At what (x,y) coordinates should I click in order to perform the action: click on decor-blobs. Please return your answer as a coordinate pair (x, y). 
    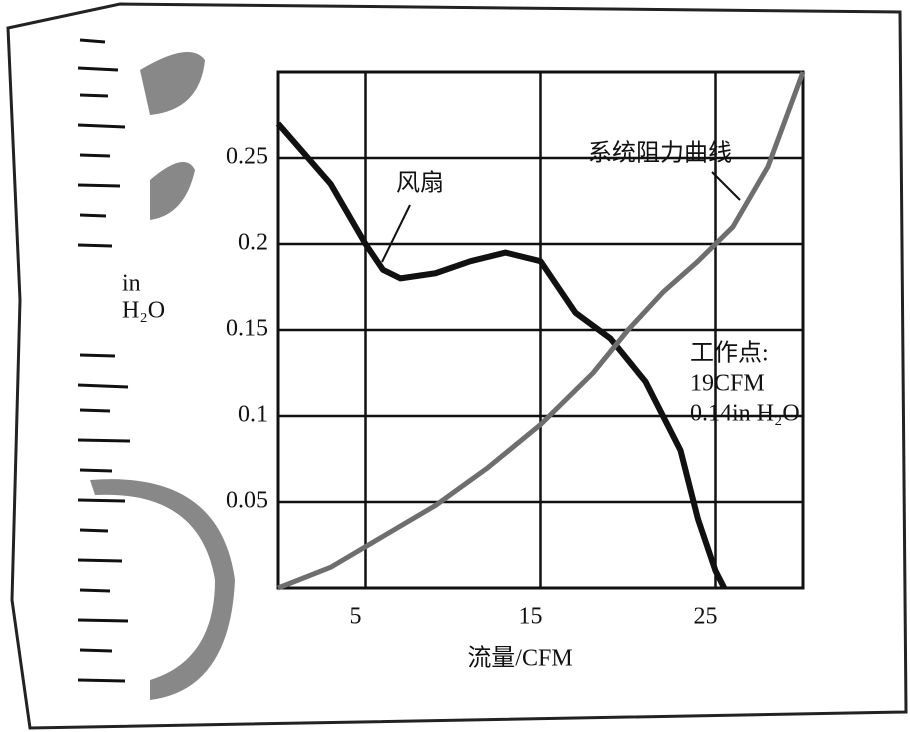
    Looking at the image, I should click on (162, 376).